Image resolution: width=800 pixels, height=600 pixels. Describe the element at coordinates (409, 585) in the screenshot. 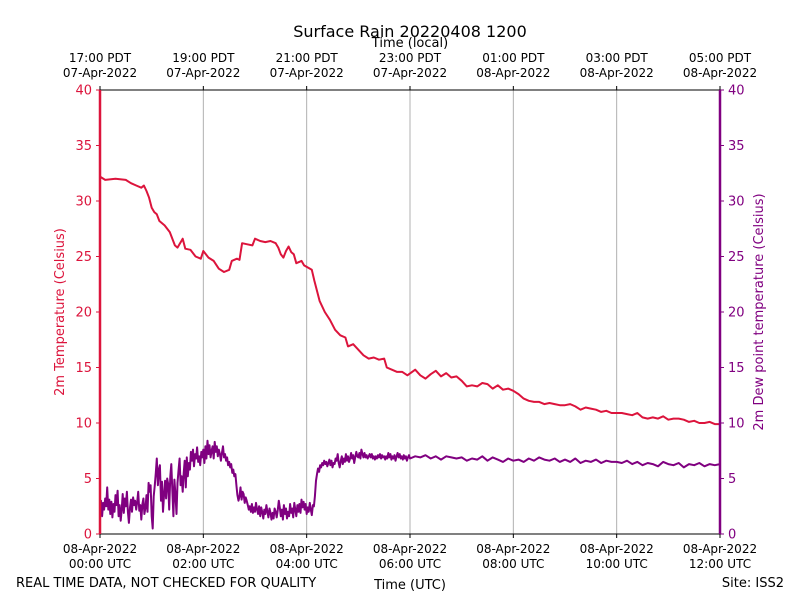

I see `x-axis-label: Time (UTC)` at that location.